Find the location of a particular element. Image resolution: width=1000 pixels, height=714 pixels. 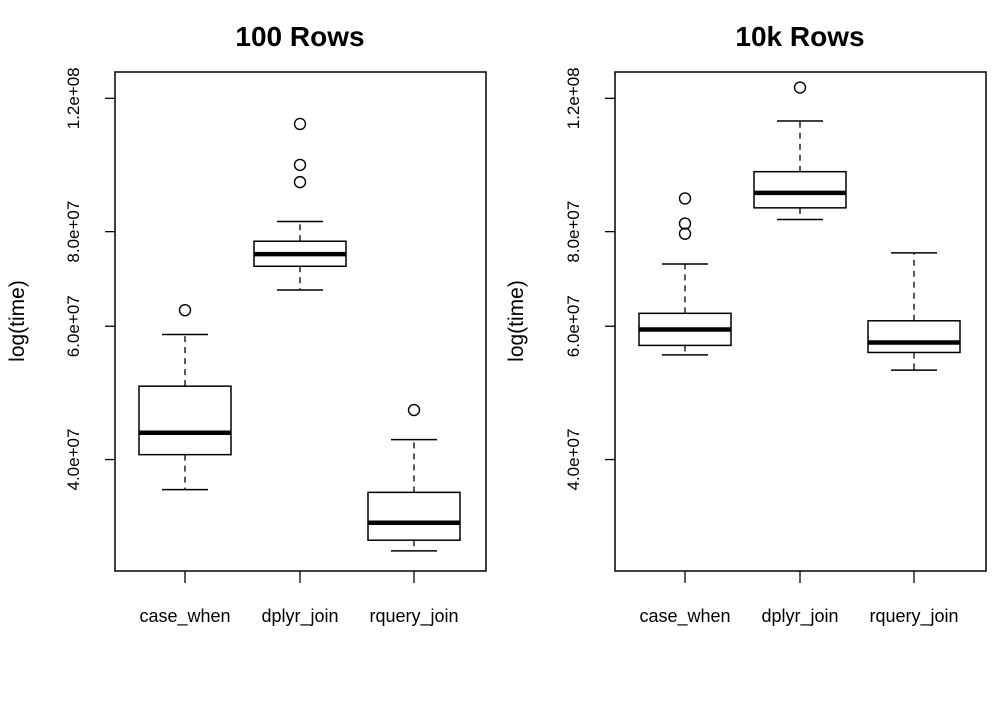

box-series is located at coordinates (799, 226).